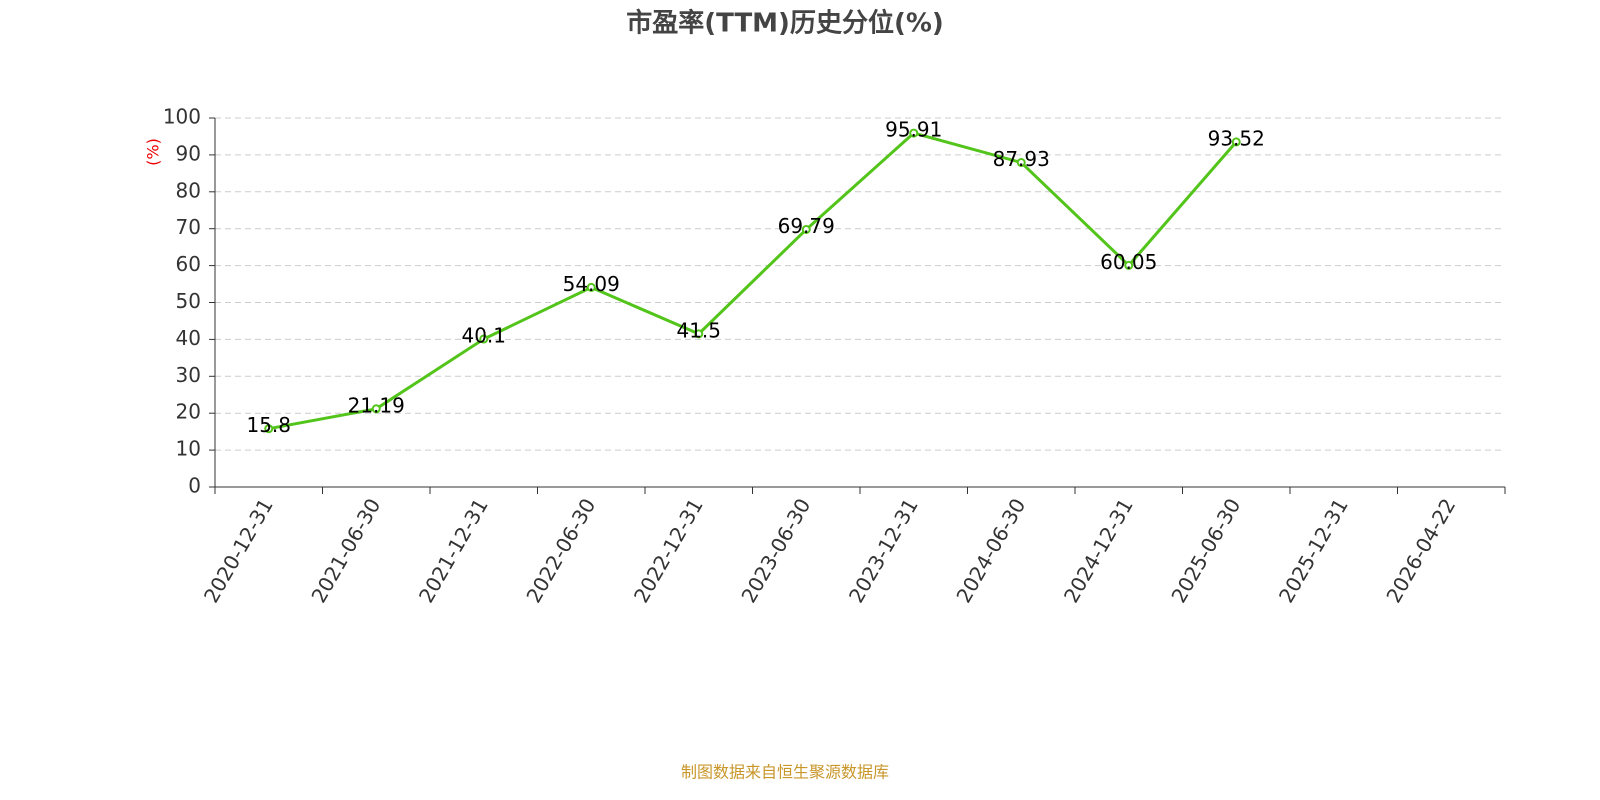 The image size is (1600, 800). What do you see at coordinates (188, 190) in the screenshot?
I see `y-tick-label: 80` at bounding box center [188, 190].